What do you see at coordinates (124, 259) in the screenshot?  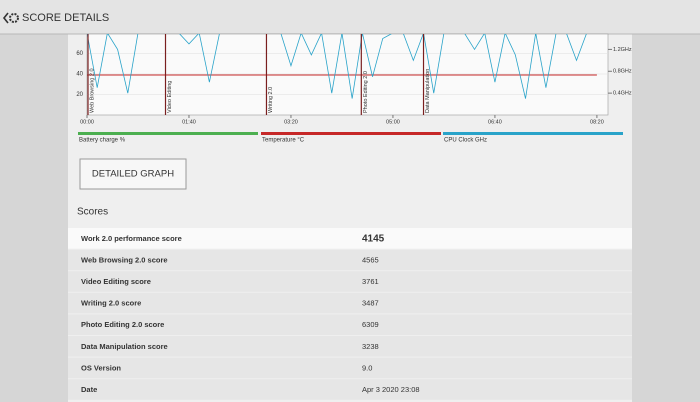 I see `score-label: Web Browsing 2.0 score` at bounding box center [124, 259].